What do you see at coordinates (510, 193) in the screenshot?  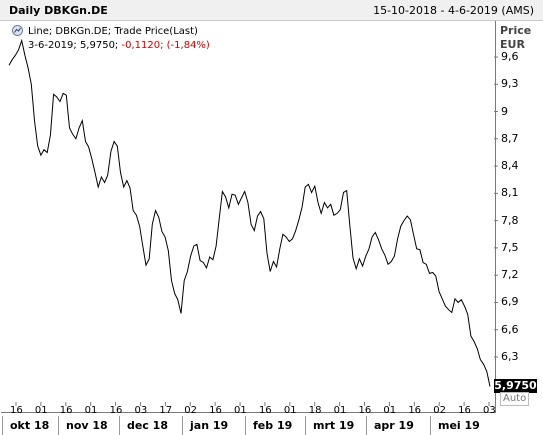 I see `y-tick-label: 8,1` at bounding box center [510, 193].